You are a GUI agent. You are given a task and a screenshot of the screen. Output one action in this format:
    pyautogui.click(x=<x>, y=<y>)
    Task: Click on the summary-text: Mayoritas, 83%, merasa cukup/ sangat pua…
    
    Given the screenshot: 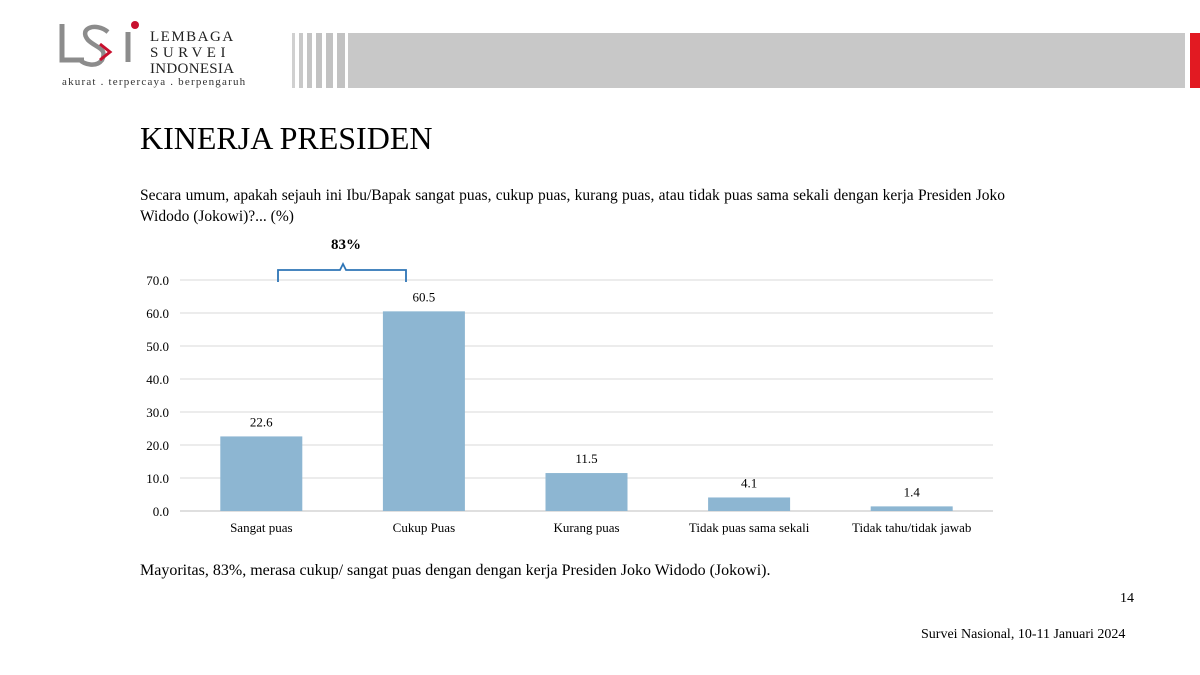 What is the action you would take?
    pyautogui.click(x=455, y=570)
    